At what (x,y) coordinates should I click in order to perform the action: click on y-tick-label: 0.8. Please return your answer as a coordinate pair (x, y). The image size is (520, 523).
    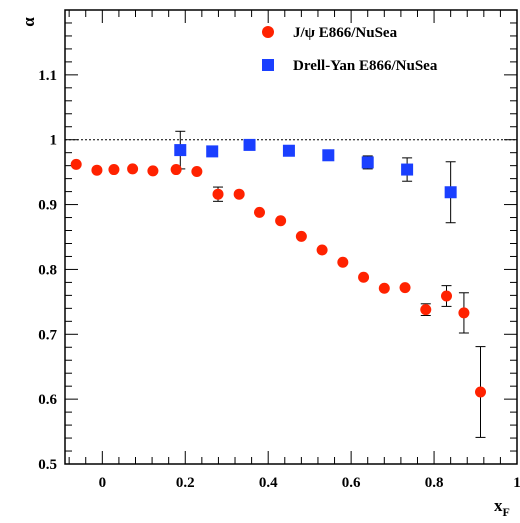
    Looking at the image, I should click on (47, 270).